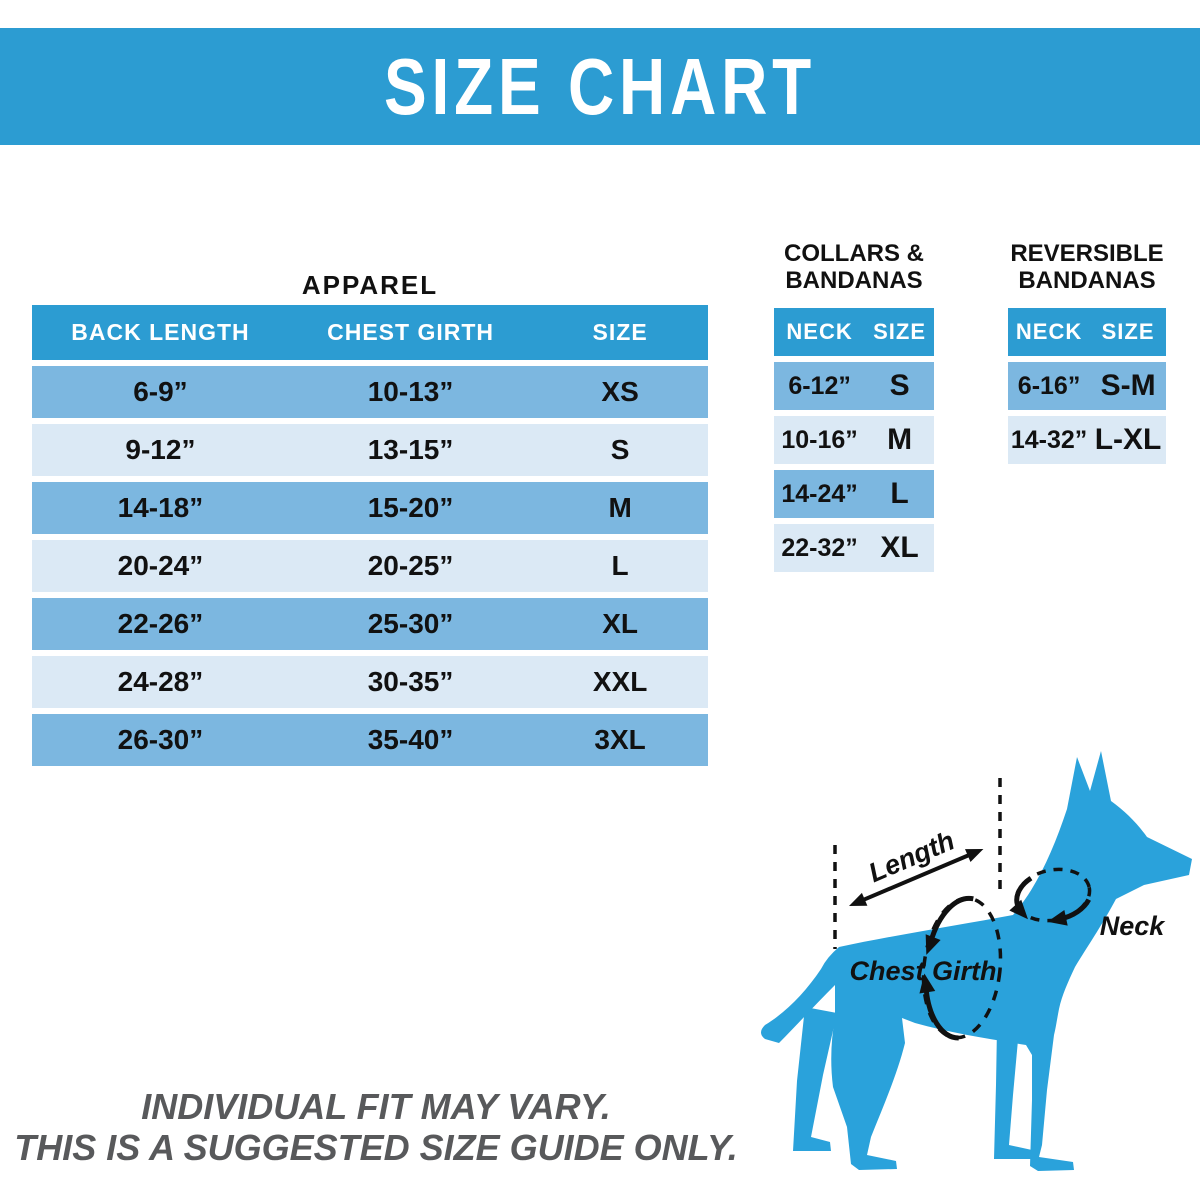  What do you see at coordinates (819, 547) in the screenshot?
I see `table-cell: 22-32”` at bounding box center [819, 547].